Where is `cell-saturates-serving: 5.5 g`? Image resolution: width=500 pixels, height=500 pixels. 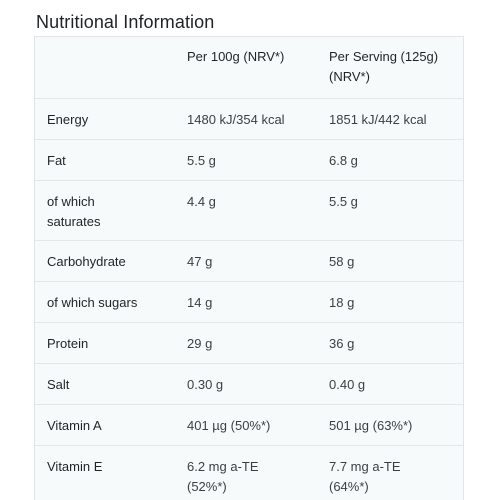 cell-saturates-serving: 5.5 g is located at coordinates (390, 210).